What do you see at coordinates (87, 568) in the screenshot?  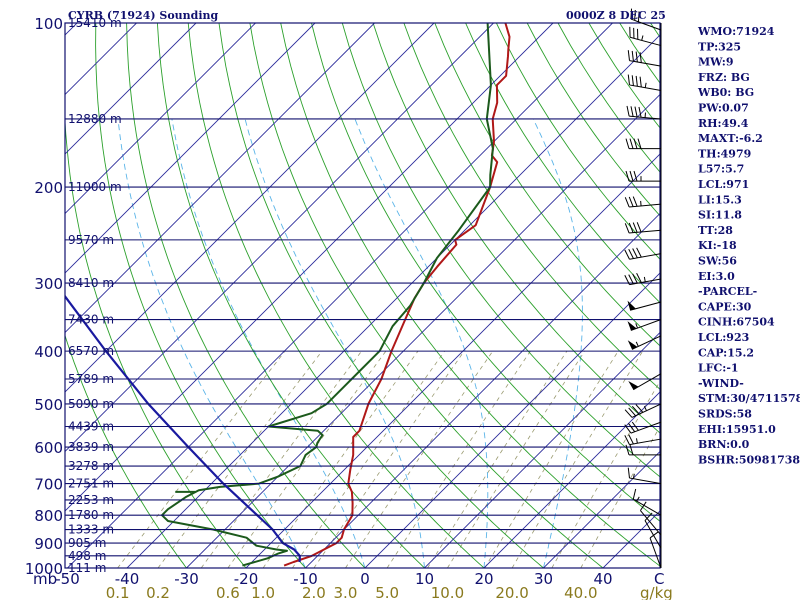 I see `height-label: 111 m` at bounding box center [87, 568].